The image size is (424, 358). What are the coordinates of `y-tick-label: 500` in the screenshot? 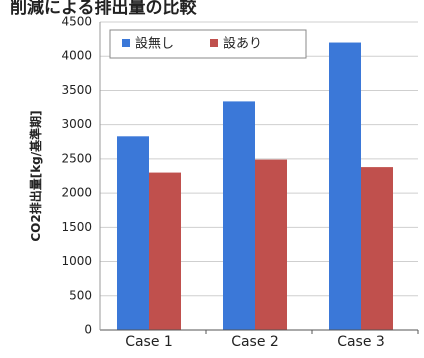 It's located at (80, 295).